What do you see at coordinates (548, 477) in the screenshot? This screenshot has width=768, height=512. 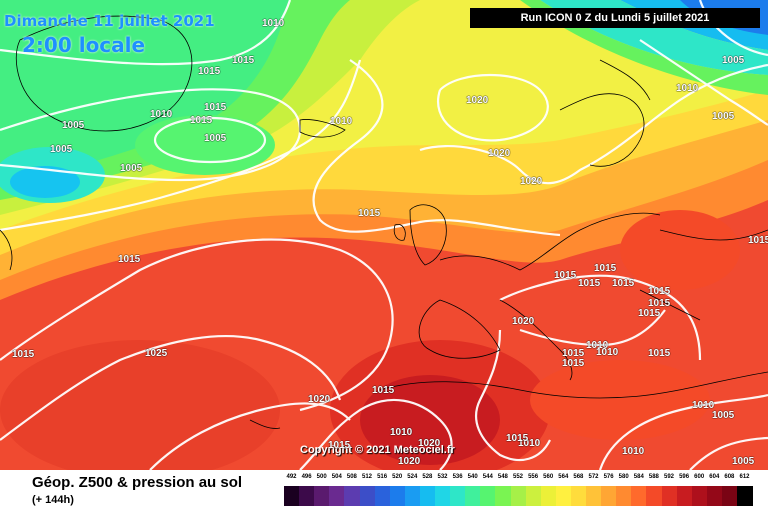 I see `legend-level-label: 560` at bounding box center [548, 477].